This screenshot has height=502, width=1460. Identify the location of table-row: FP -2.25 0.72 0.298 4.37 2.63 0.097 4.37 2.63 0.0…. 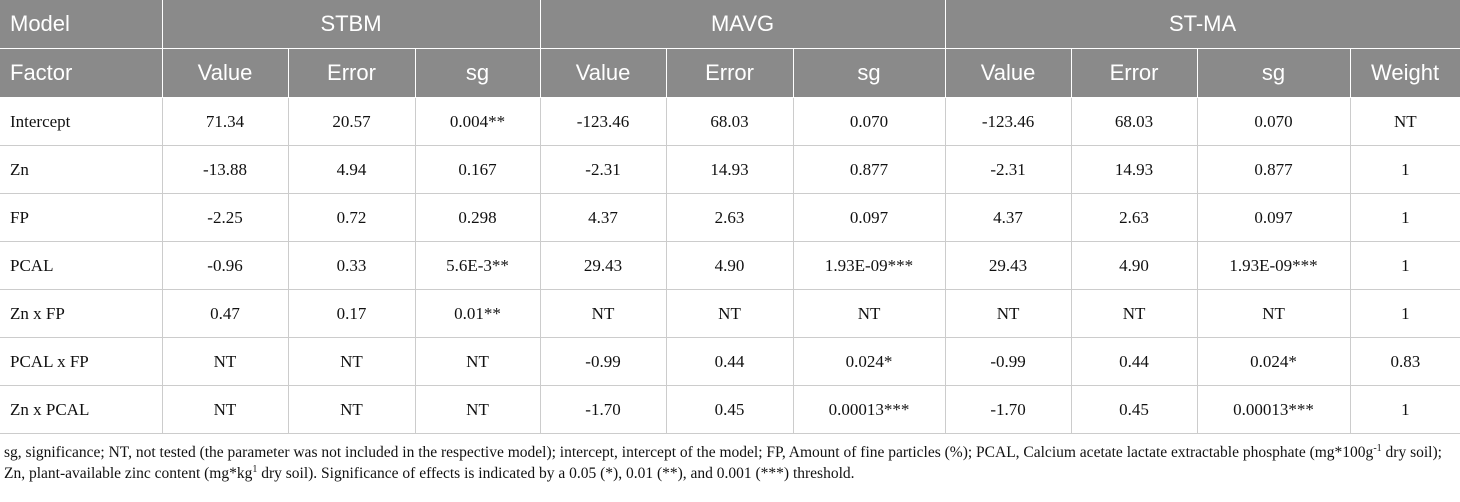
(730, 217).